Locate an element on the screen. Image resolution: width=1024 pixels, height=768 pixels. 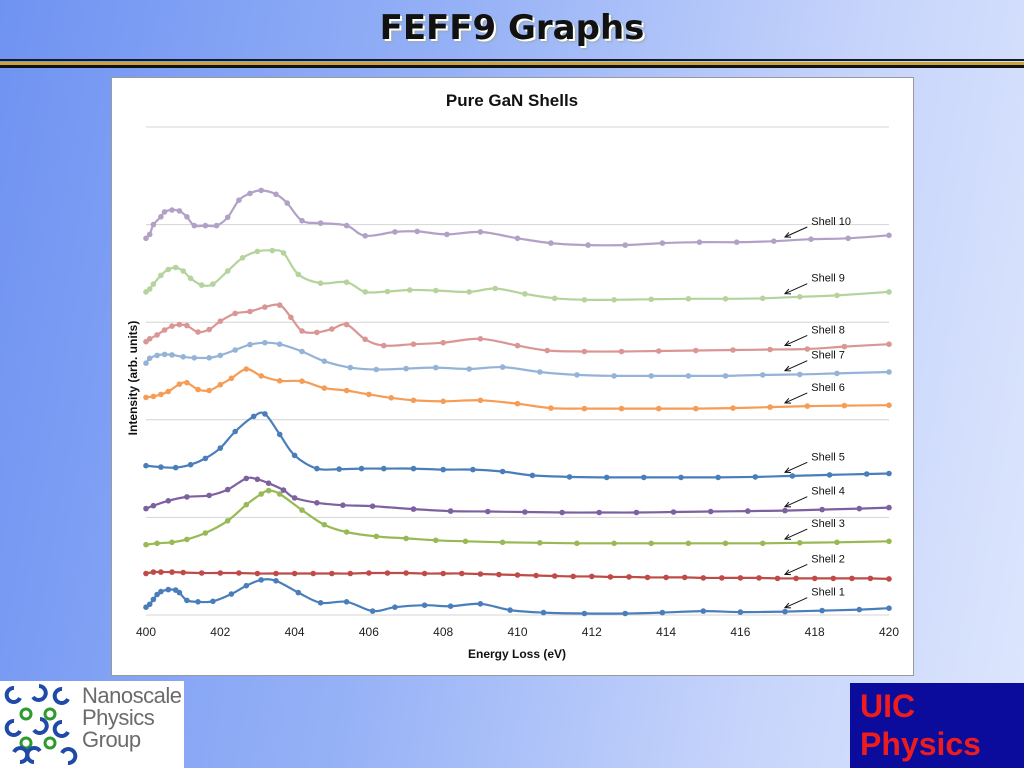
x-tick-labels: 400 402 404 406 408 410 412 414 416 418 420 is located at coordinates (517, 632).